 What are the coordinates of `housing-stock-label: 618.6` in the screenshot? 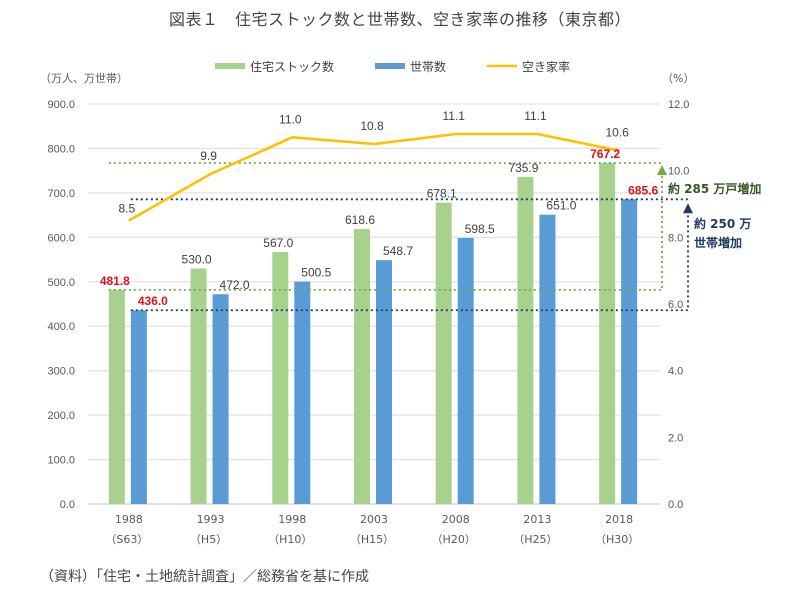 It's located at (360, 220).